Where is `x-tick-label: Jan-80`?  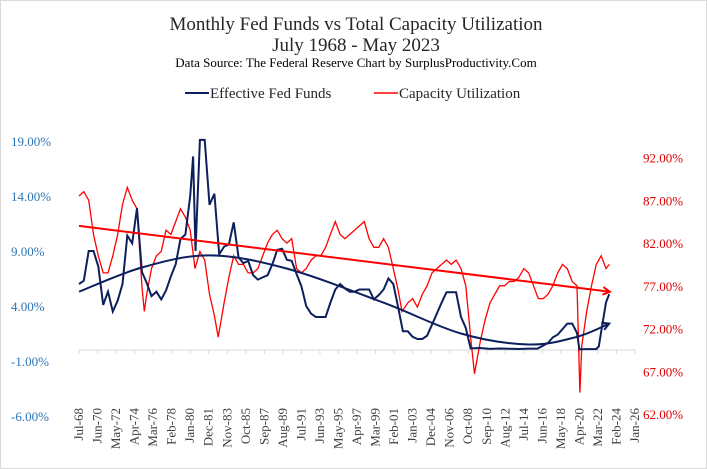 x-tick-label: Jan-80 is located at coordinates (189, 425).